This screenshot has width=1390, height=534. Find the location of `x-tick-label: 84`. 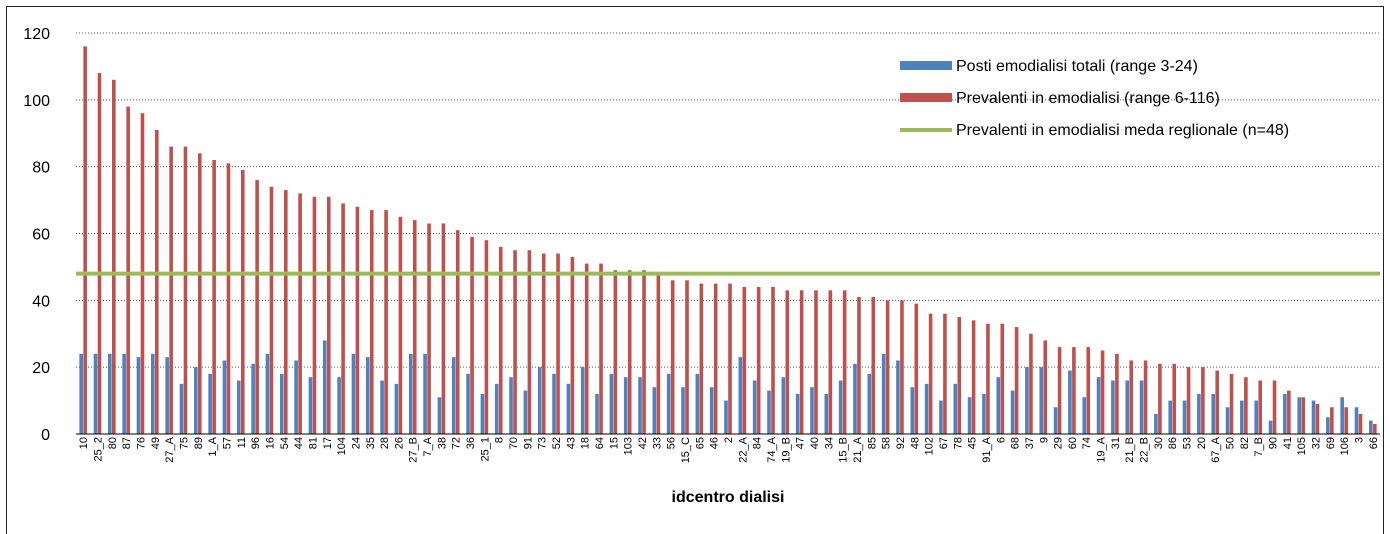

x-tick-label: 84 is located at coordinates (758, 443).